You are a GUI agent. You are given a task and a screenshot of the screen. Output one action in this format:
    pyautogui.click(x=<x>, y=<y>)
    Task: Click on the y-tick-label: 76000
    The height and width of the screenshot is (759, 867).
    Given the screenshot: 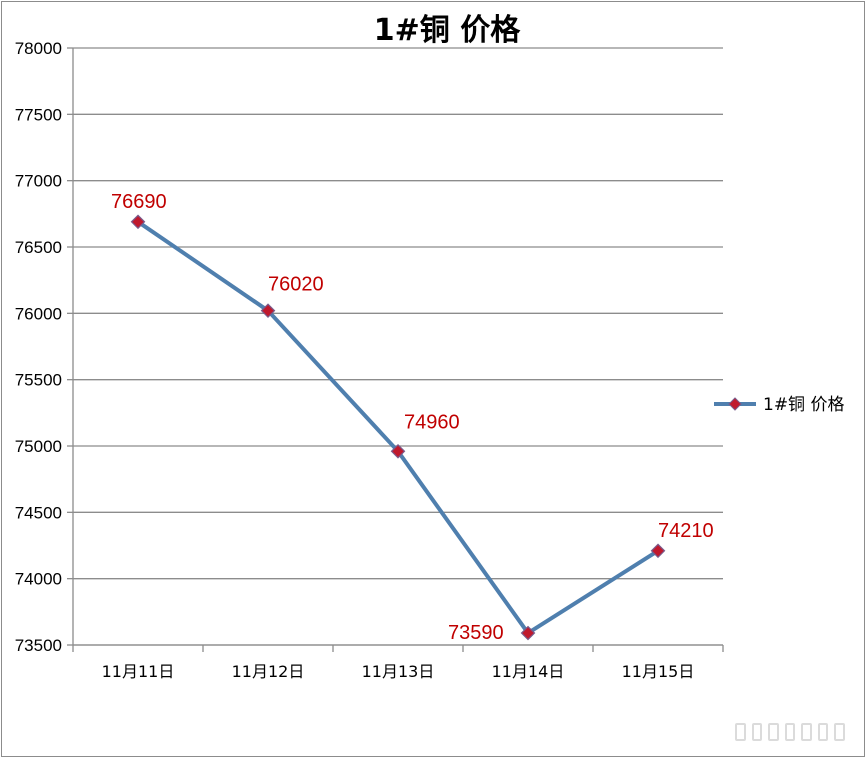 What is the action you would take?
    pyautogui.click(x=38, y=313)
    